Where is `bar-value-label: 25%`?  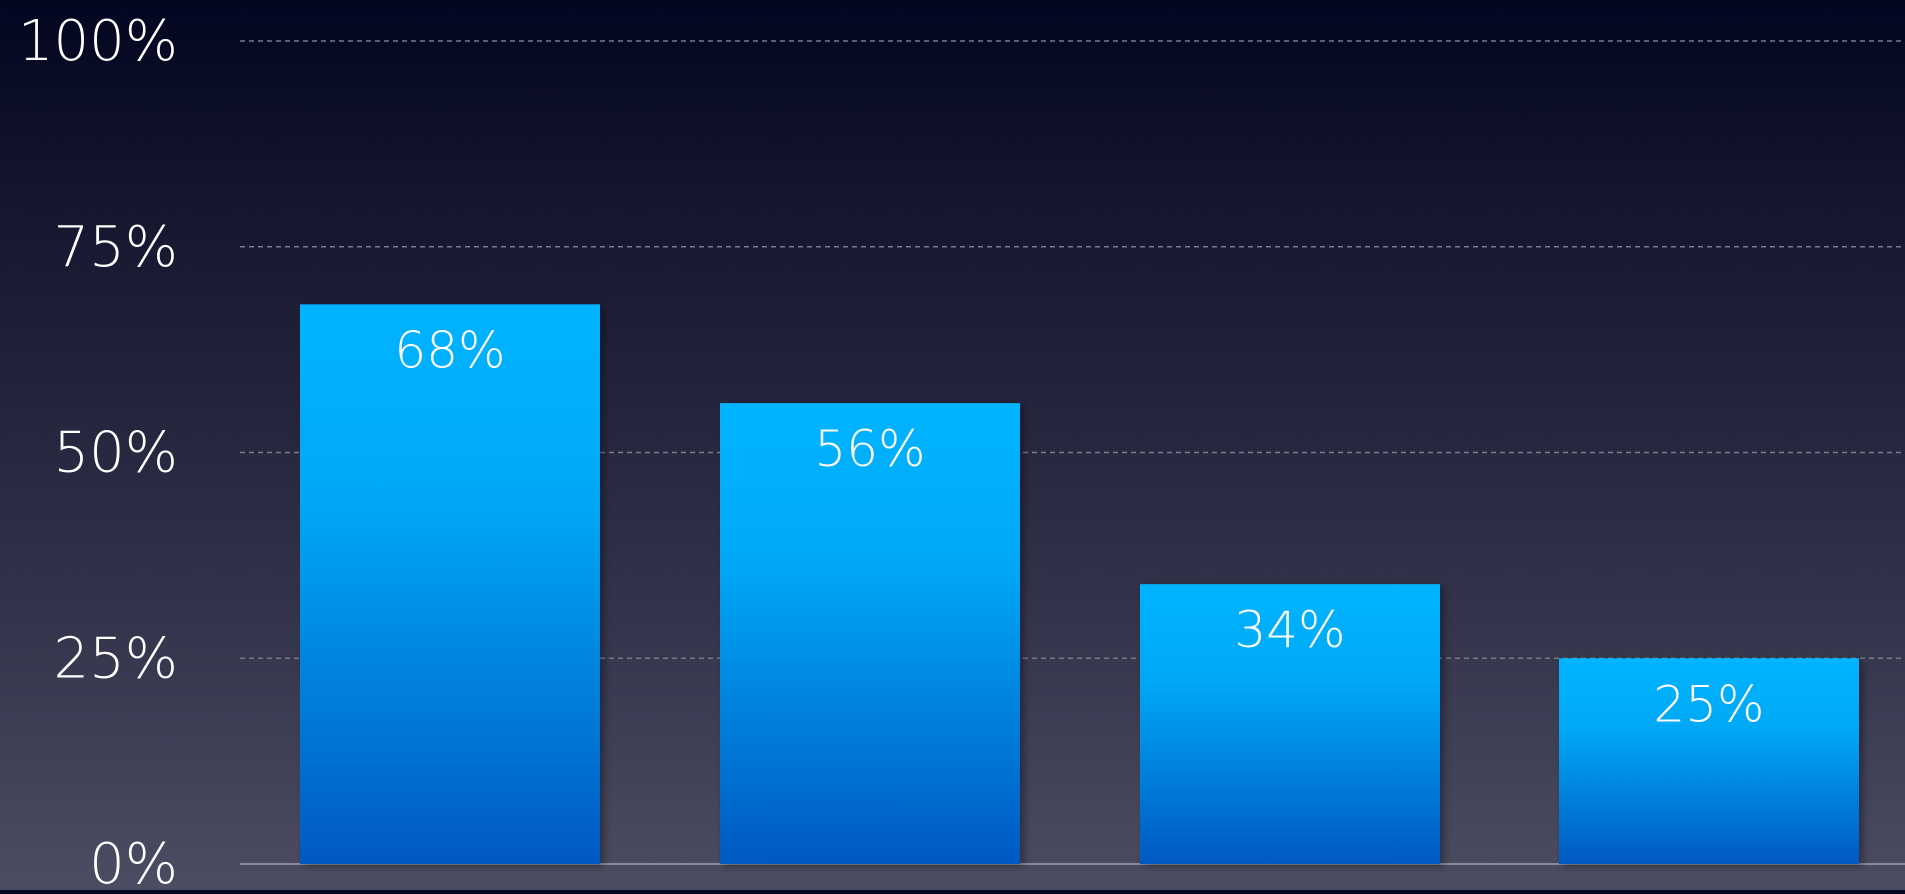 bar-value-label: 25% is located at coordinates (1708, 704).